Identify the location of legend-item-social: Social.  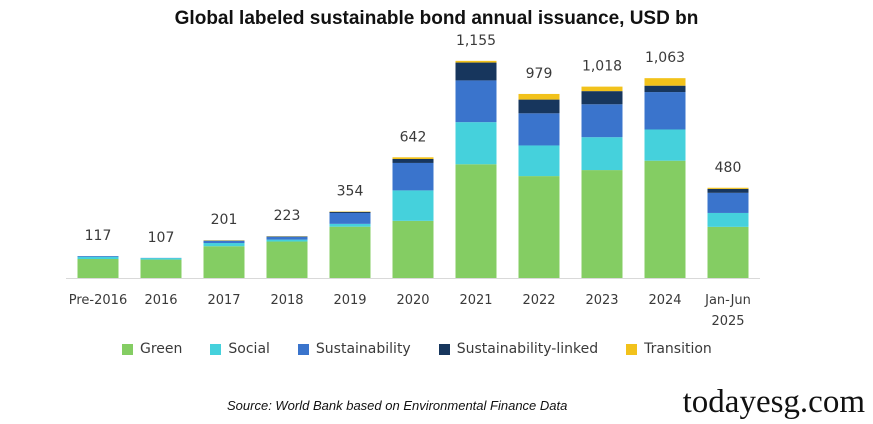
(240, 349).